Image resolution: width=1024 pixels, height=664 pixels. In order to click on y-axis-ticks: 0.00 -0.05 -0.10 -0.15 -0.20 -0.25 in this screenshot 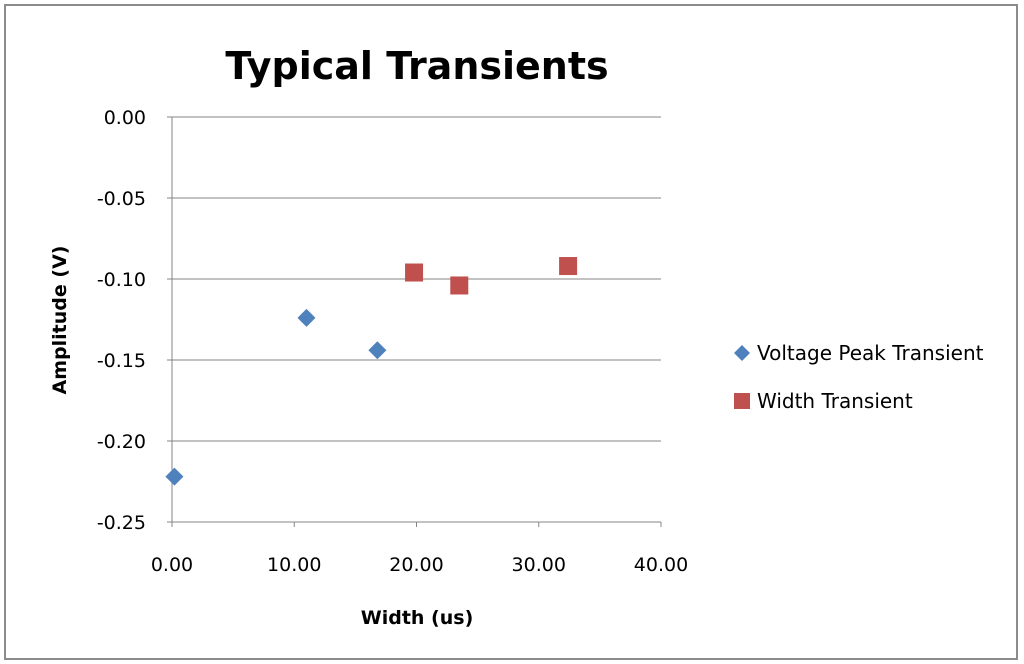, I will do `click(121, 320)`.